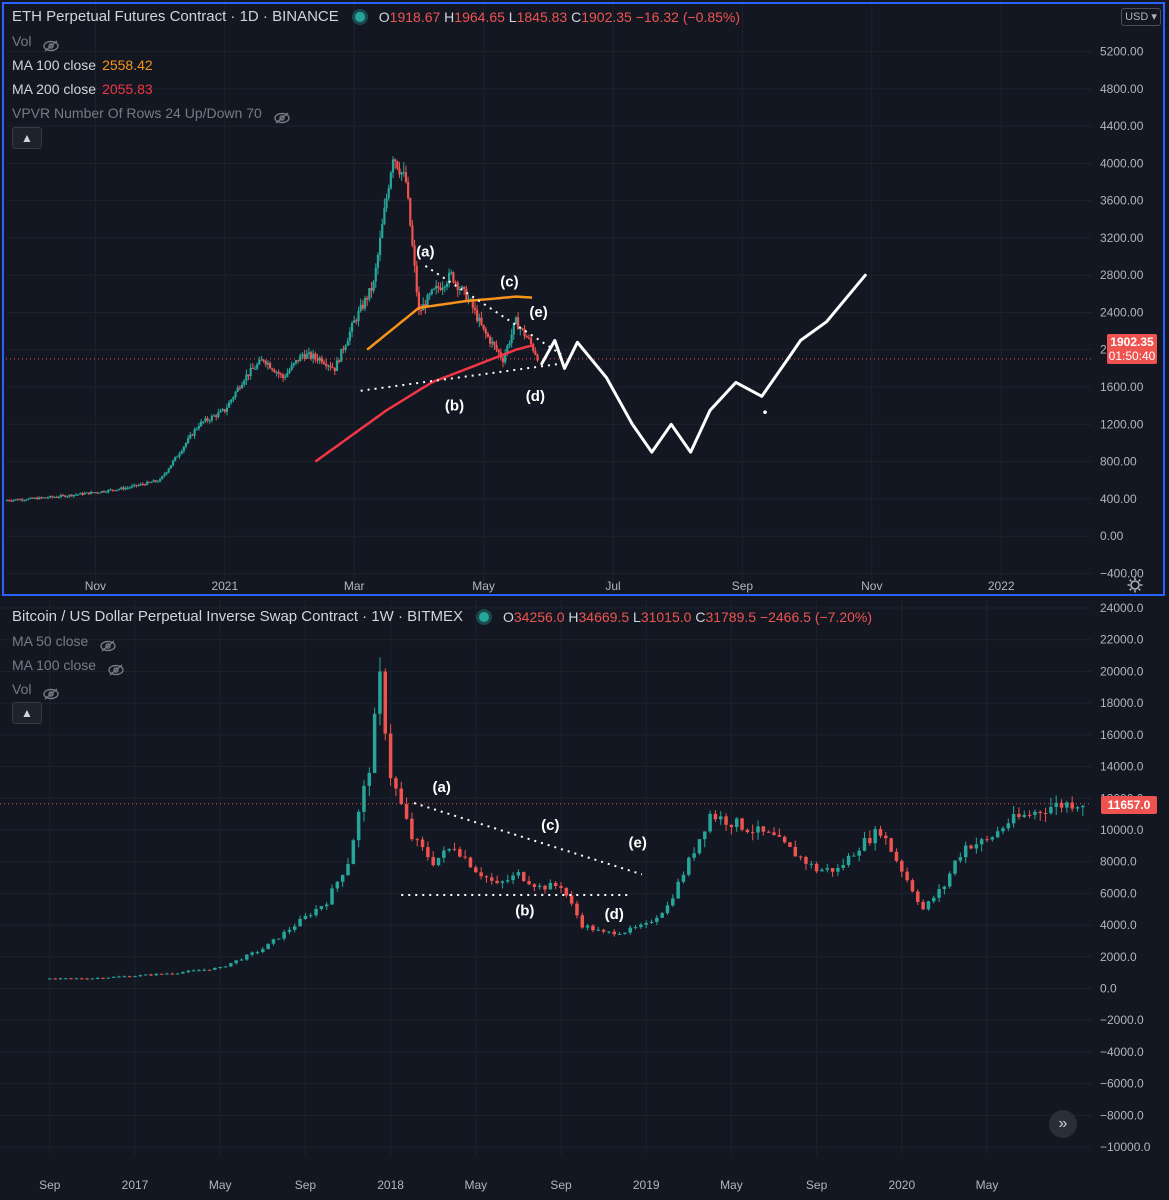 Image resolution: width=1169 pixels, height=1200 pixels. What do you see at coordinates (82, 65) in the screenshot?
I see `eth-indicator-ma100: MA 100 close 2558.42` at bounding box center [82, 65].